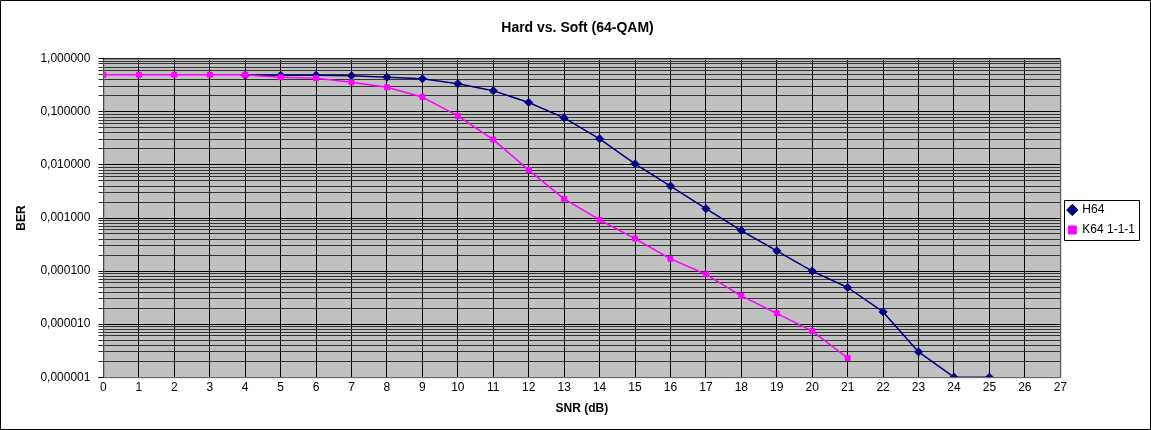 The height and width of the screenshot is (430, 1151). I want to click on legend-label: K64 1-1-1, so click(1109, 229).